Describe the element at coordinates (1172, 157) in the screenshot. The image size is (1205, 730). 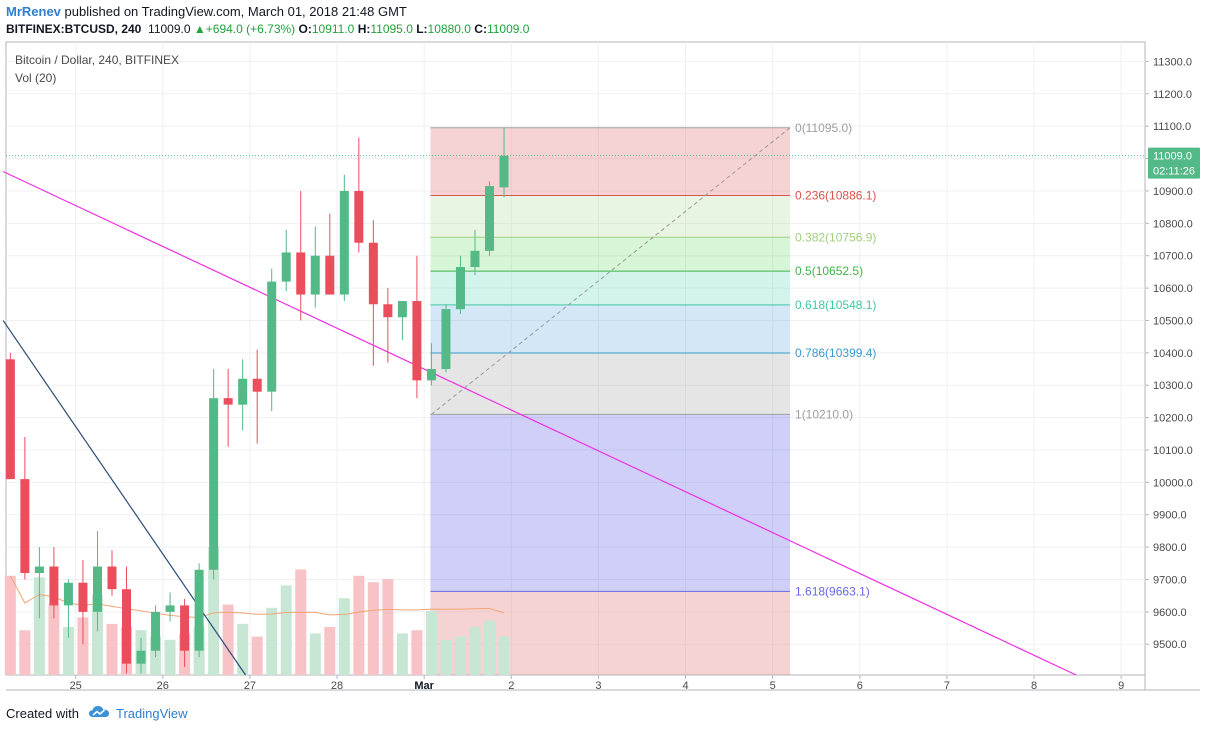
I see `last-price-tag-value: 11009.0` at that location.